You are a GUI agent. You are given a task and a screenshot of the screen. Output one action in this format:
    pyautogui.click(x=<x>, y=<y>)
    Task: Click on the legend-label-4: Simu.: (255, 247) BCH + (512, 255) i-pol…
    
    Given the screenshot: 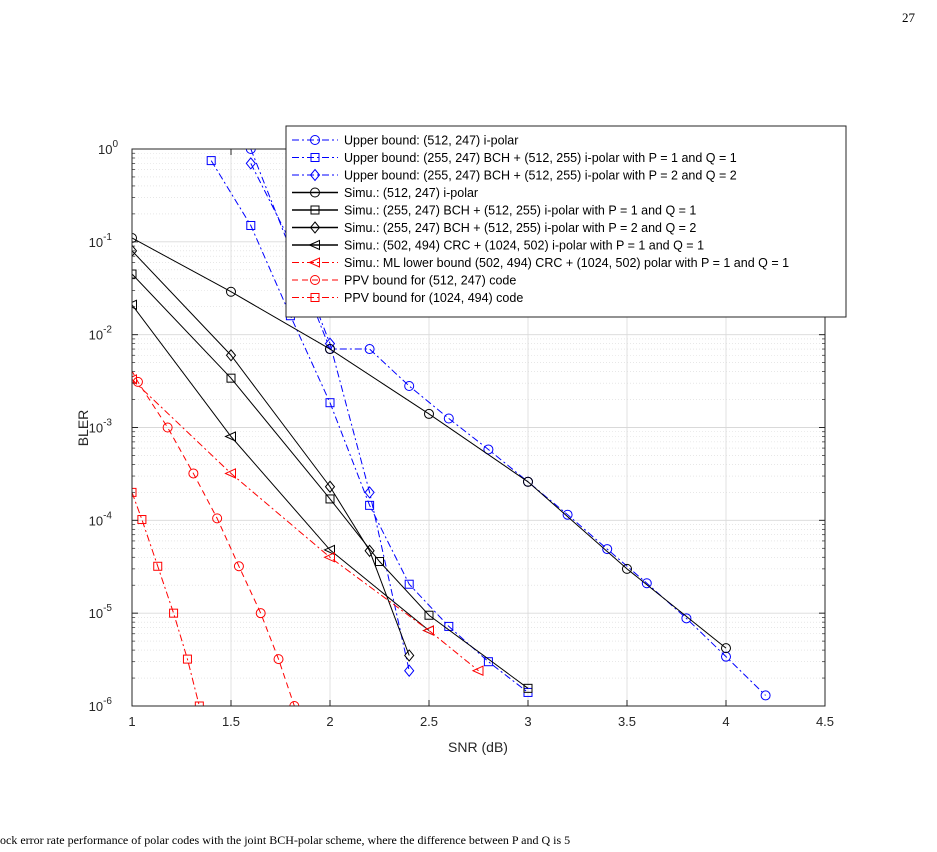 What is the action you would take?
    pyautogui.click(x=520, y=211)
    